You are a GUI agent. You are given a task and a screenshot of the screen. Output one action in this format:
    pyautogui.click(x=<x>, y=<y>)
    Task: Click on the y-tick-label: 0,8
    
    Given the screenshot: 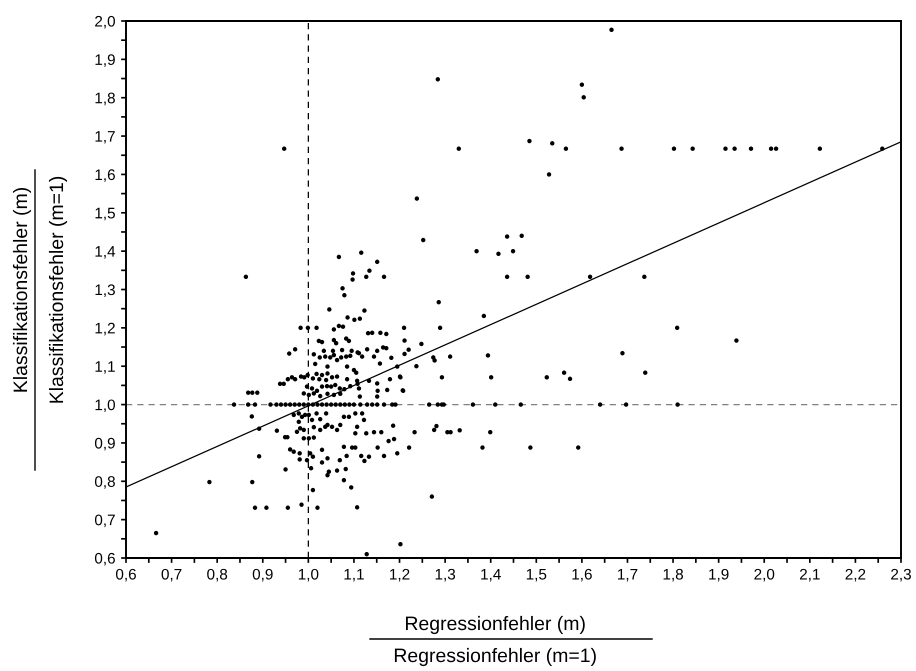 What is the action you would take?
    pyautogui.click(x=104, y=482)
    